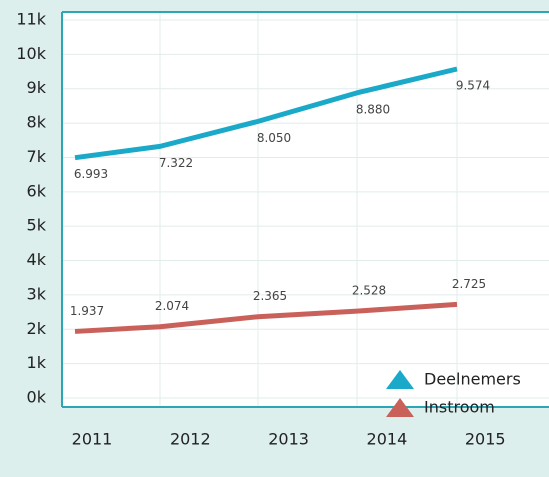 The width and height of the screenshot is (549, 477). Describe the element at coordinates (92, 439) in the screenshot. I see `x-tick-label: 2011` at that location.